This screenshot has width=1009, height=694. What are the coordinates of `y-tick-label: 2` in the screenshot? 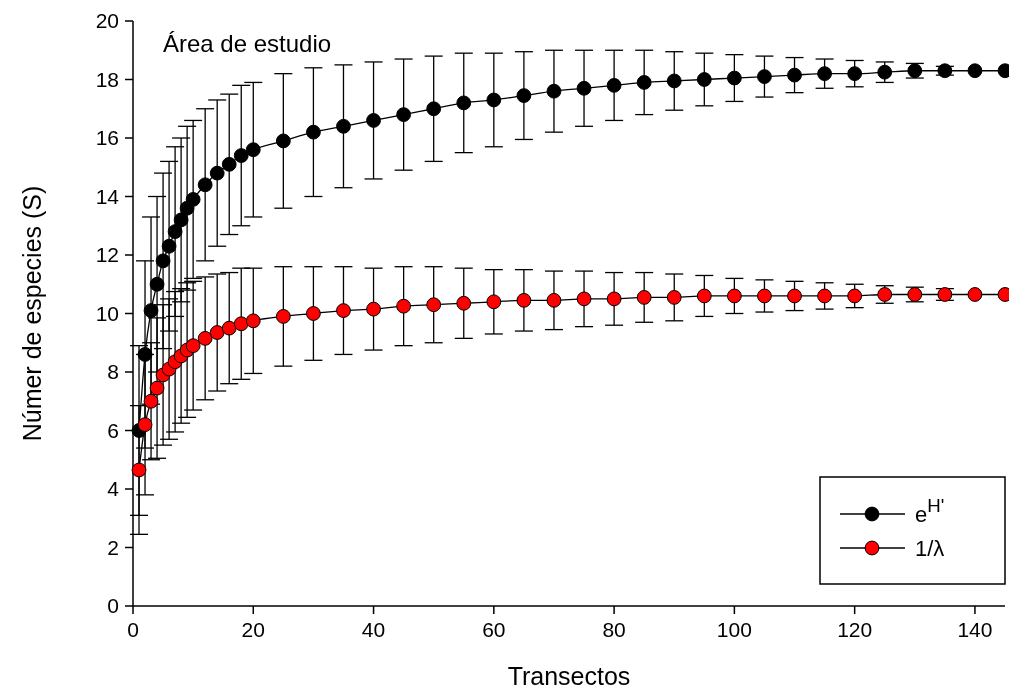 It's located at (113, 547).